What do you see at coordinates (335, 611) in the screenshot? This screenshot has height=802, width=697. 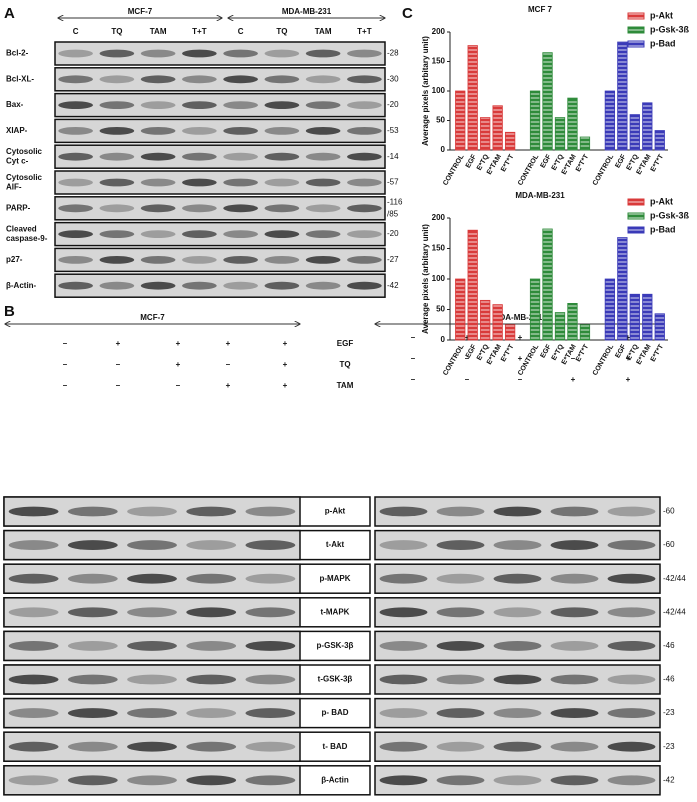 I see `protein-label: t-MAPK` at bounding box center [335, 611].